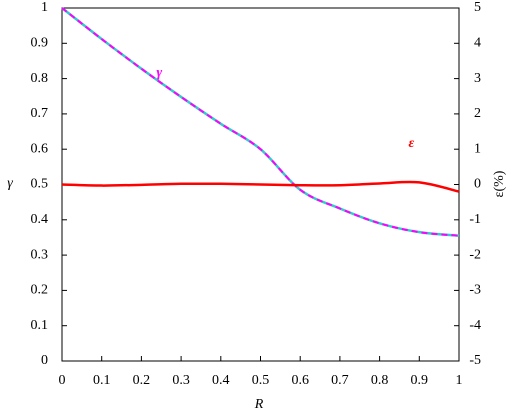  What do you see at coordinates (40, 148) in the screenshot?
I see `y-tick-label: 0.6` at bounding box center [40, 148].